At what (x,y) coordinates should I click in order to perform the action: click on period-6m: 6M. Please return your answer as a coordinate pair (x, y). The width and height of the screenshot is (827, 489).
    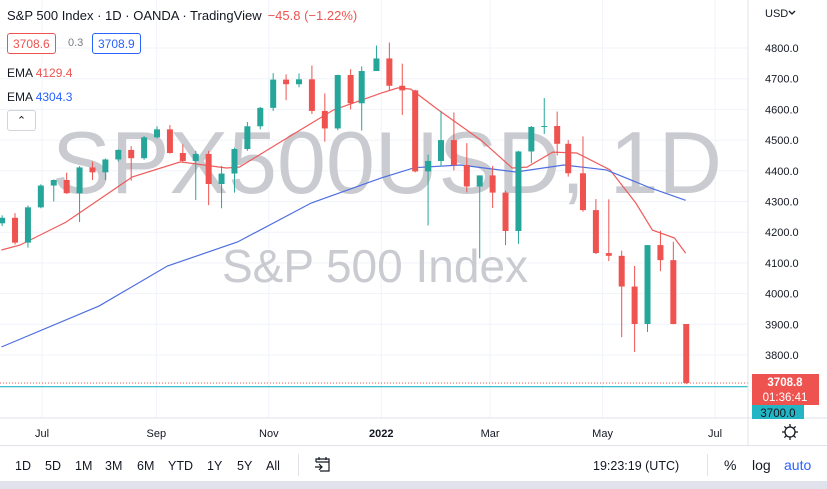
    Looking at the image, I should click on (146, 466).